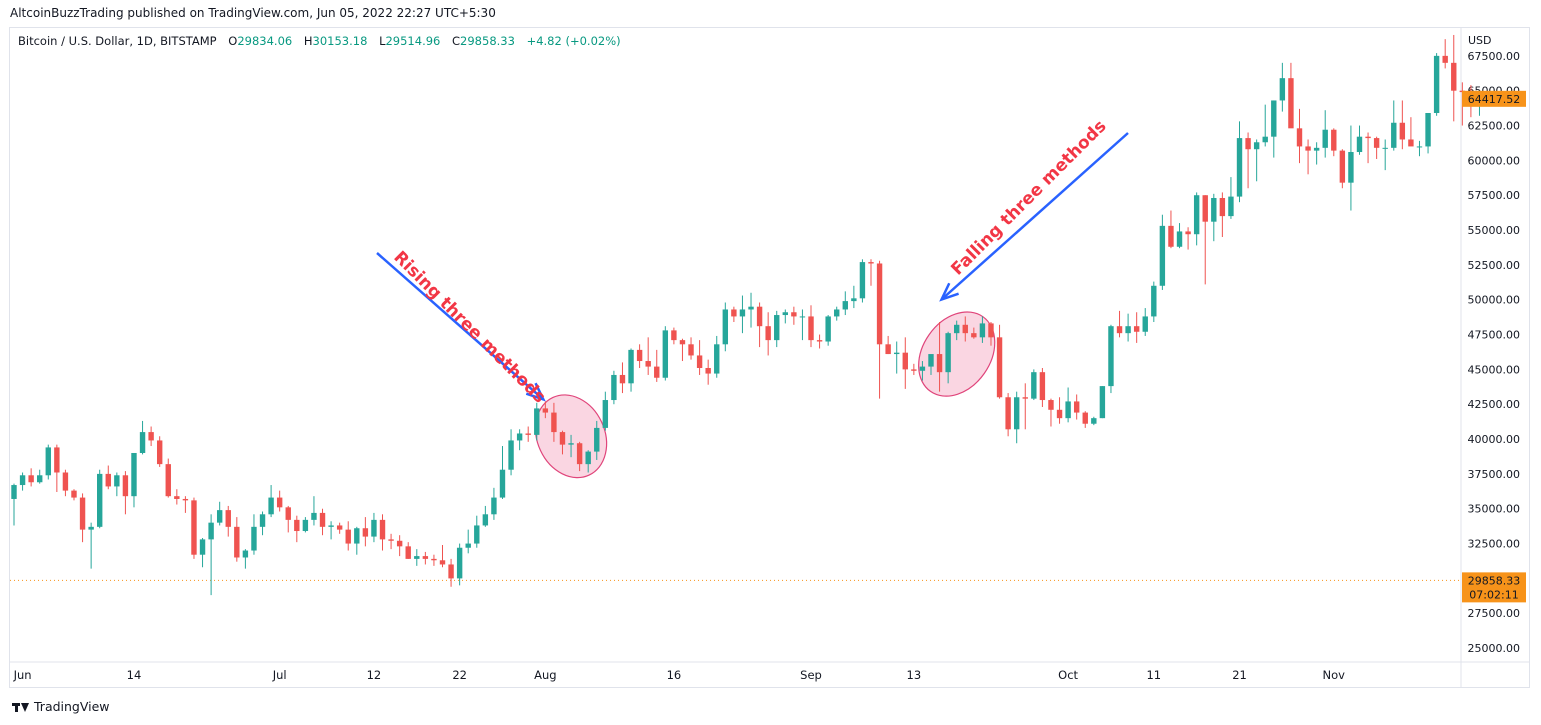 The height and width of the screenshot is (725, 1541). I want to click on y-tick-label: 35000.00, so click(1494, 509).